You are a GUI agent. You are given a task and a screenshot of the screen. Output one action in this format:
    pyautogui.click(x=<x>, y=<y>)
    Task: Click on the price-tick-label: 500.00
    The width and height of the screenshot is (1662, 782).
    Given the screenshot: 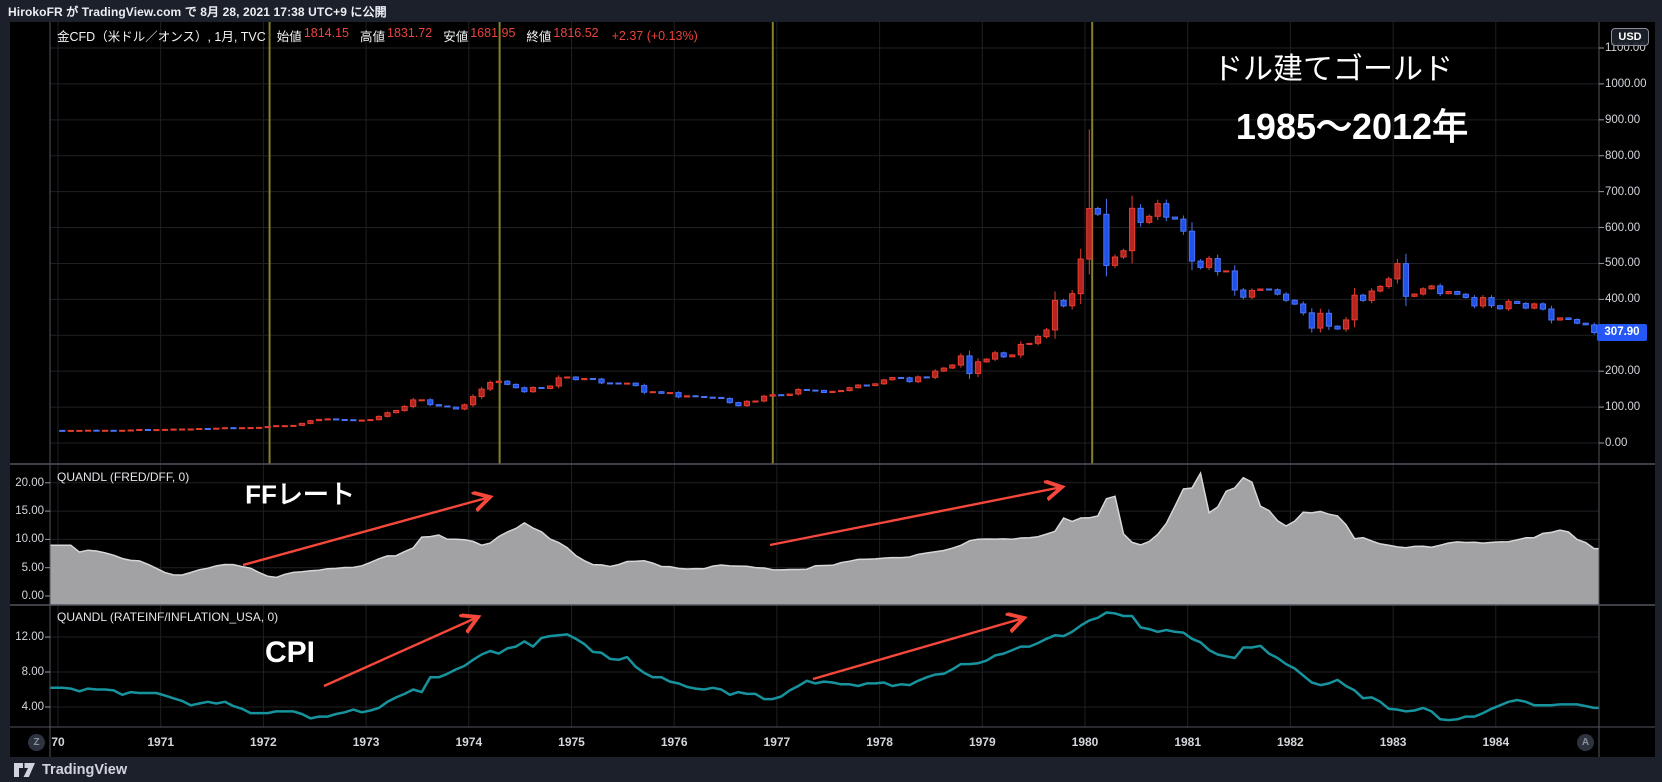 What is the action you would take?
    pyautogui.click(x=1623, y=263)
    